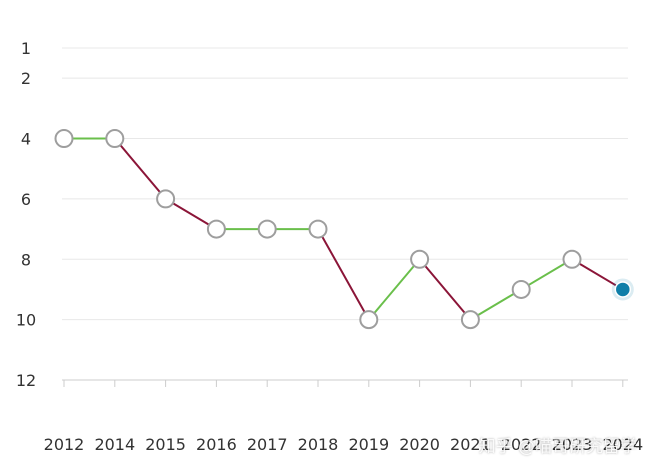 This screenshot has height=474, width=655. Describe the element at coordinates (64, 444) in the screenshot. I see `x-tick-label: 2012` at that location.